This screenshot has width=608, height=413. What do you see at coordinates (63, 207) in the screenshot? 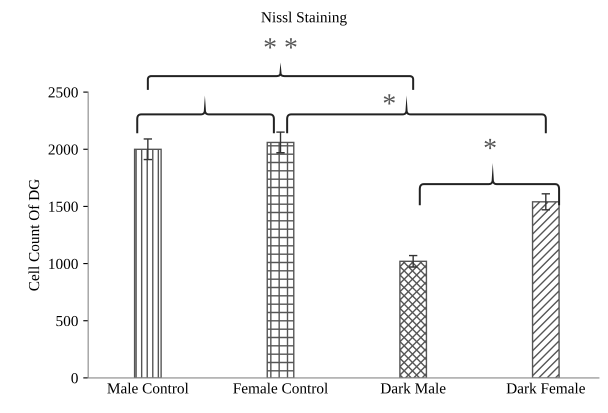
I see `y-tick-label: 1500` at bounding box center [63, 207].